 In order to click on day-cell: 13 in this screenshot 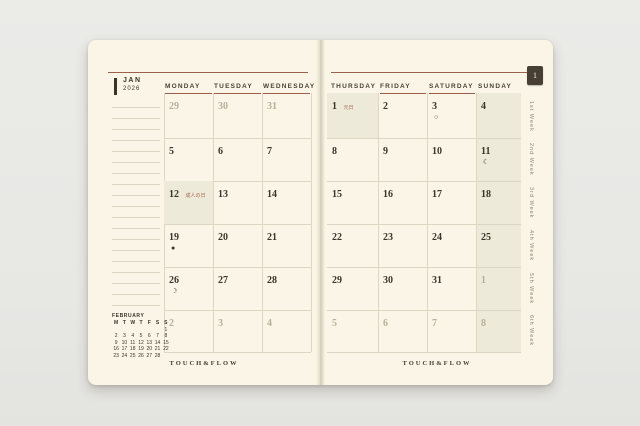, I will do `click(237, 202)`.